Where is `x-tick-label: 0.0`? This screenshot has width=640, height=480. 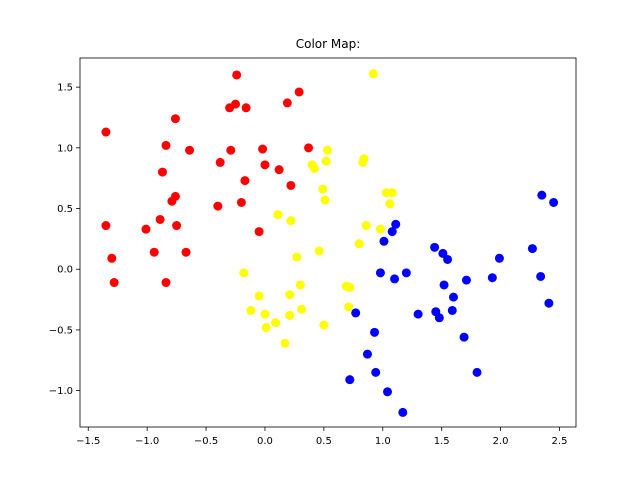 x-tick-label: 0.0 is located at coordinates (265, 441).